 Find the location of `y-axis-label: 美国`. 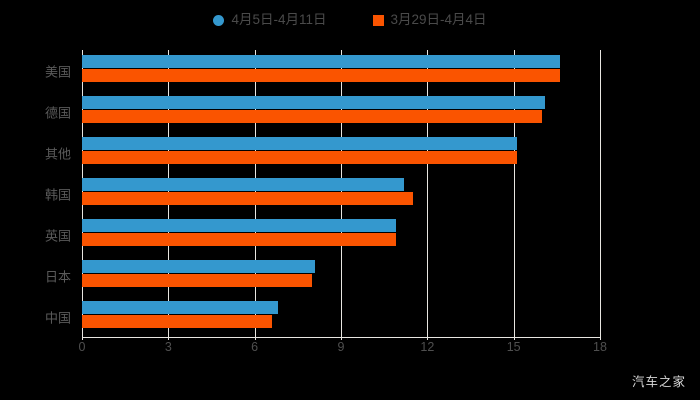

y-axis-label: 美国 is located at coordinates (57, 71).